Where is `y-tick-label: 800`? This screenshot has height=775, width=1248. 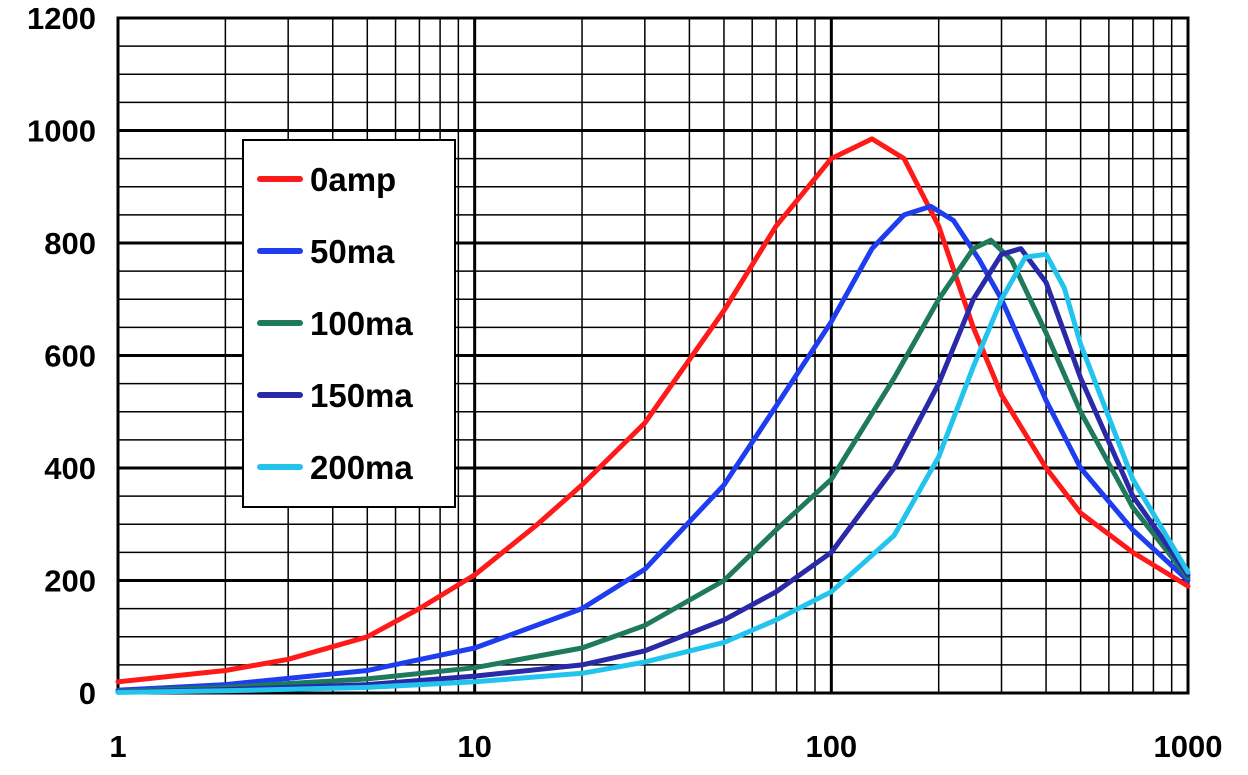
y-tick-label: 800 is located at coordinates (70, 243).